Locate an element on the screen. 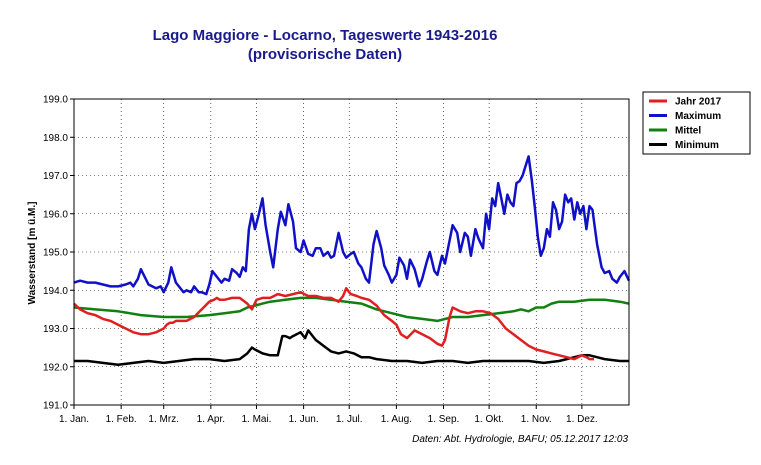 This screenshot has height=465, width=761. y-tick-label: 199.0 is located at coordinates (55, 100).